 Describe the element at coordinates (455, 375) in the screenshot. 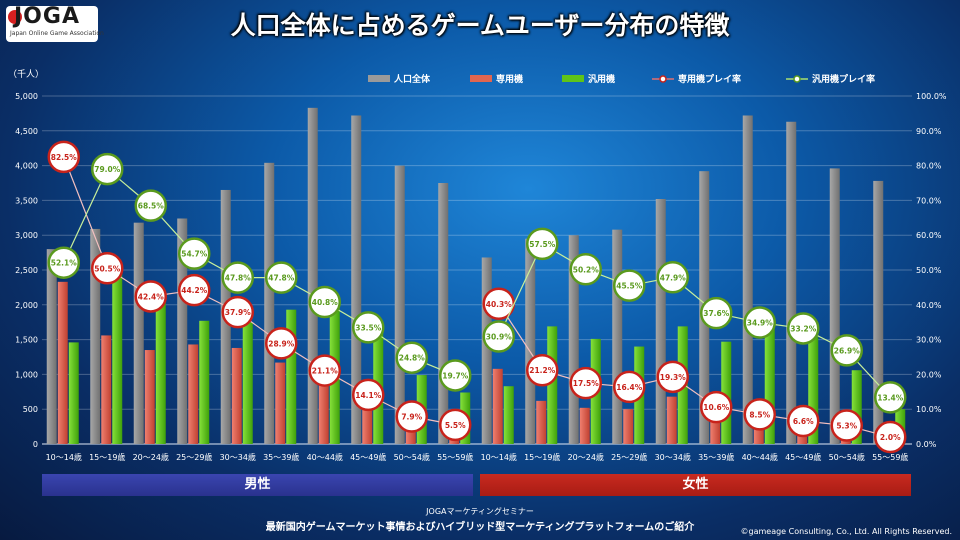

I see `general-rate-data-label: 19.7%` at that location.